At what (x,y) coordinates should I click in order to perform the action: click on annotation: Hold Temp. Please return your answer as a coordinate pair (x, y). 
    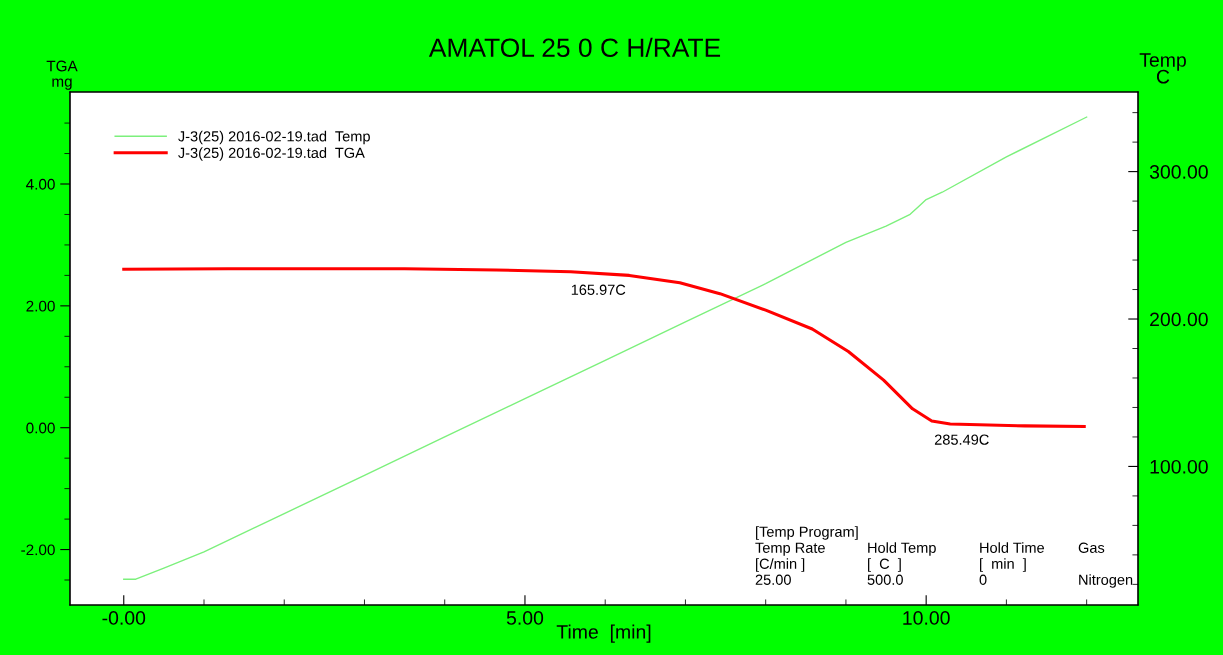
    Looking at the image, I should click on (902, 549).